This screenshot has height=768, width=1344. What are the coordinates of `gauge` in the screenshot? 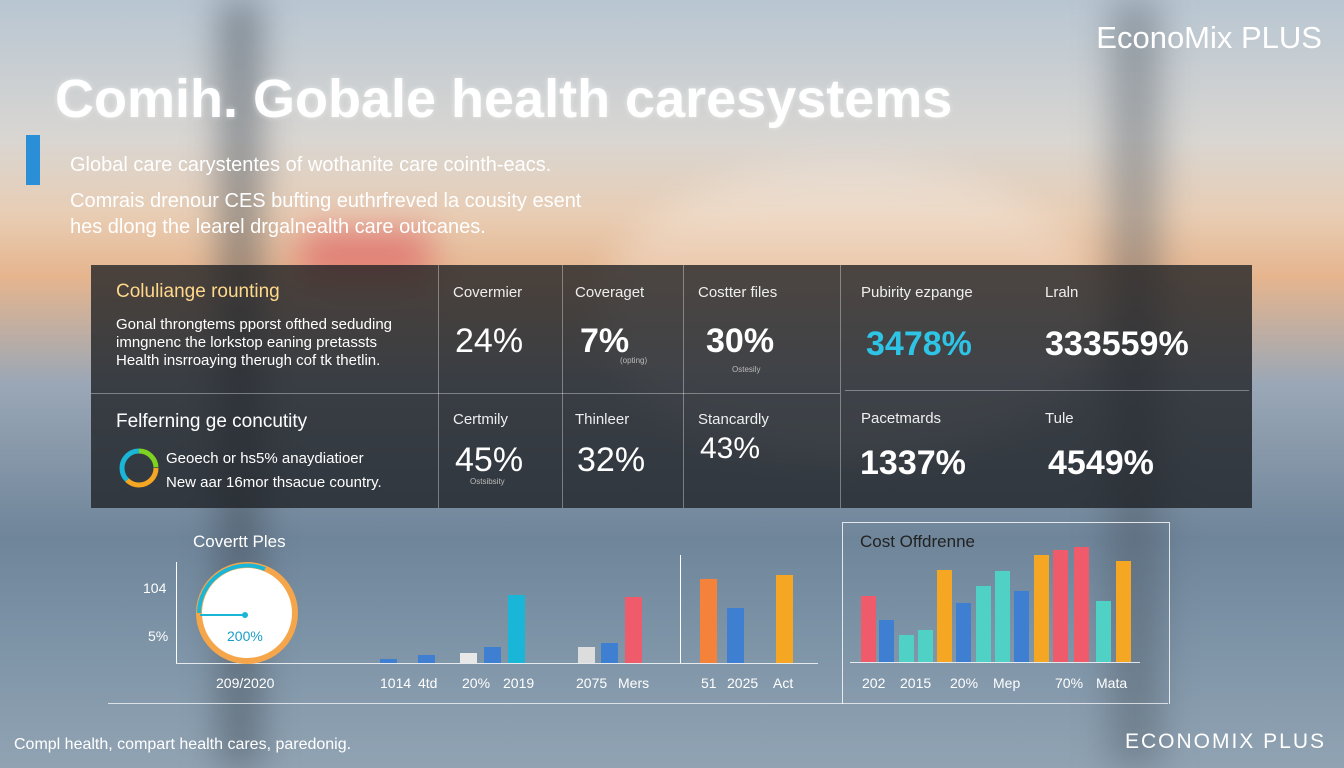 It's located at (247, 613).